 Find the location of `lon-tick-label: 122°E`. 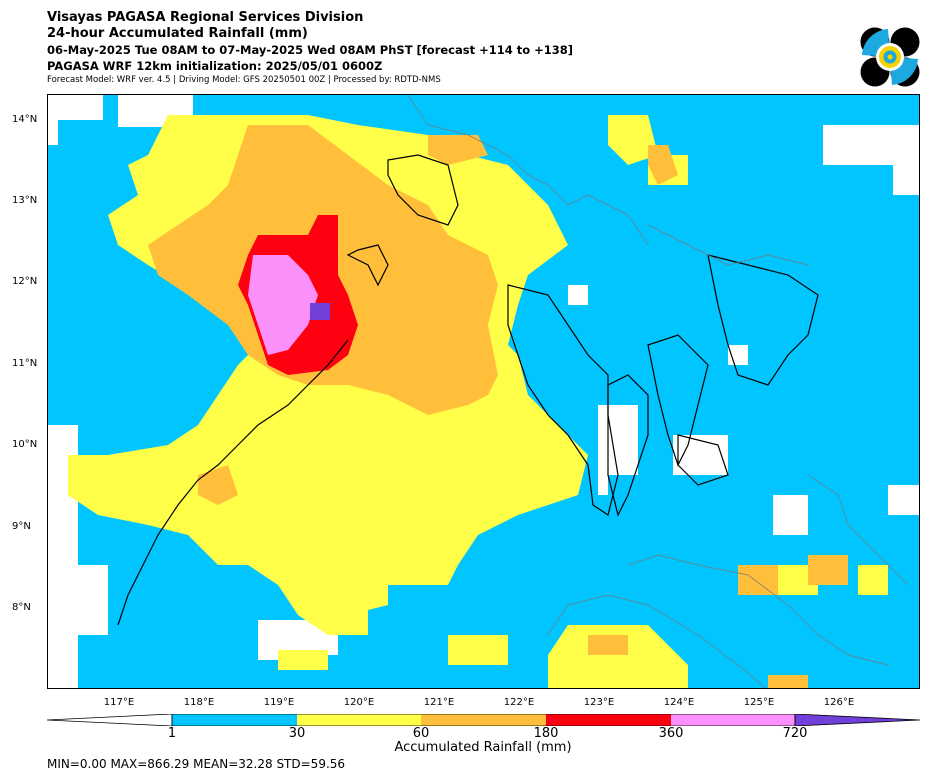

lon-tick-label: 122°E is located at coordinates (519, 702).